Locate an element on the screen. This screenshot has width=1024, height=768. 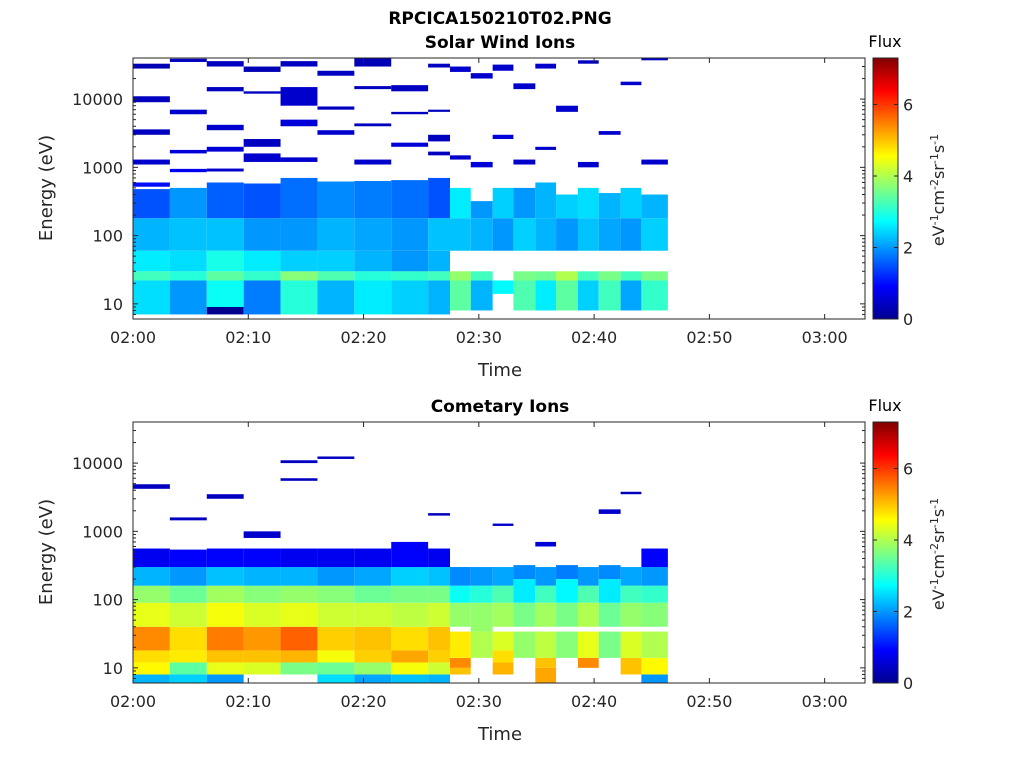
cometary-x-axis-label: Time is located at coordinates (499, 734).